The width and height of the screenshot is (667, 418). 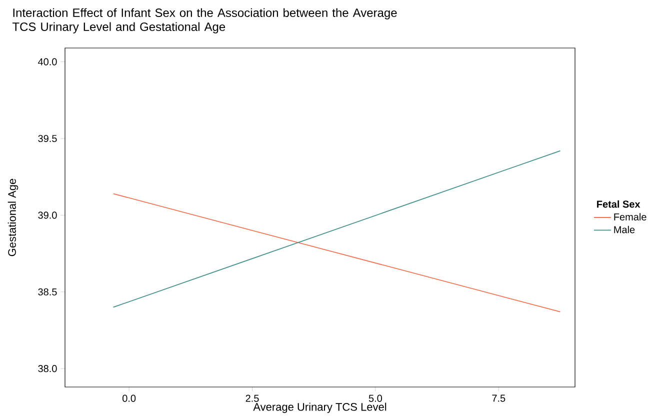 I want to click on x-tick-label: 2.5, so click(x=252, y=398).